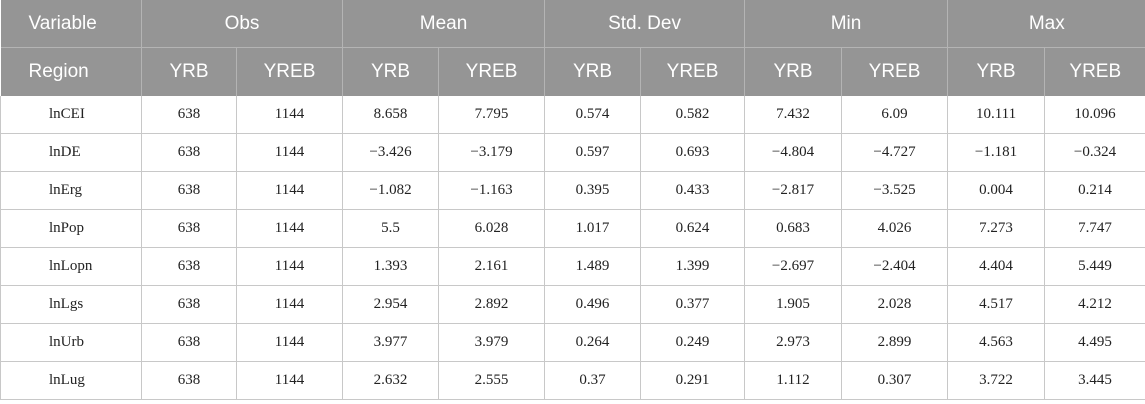 The height and width of the screenshot is (404, 1145). Describe the element at coordinates (996, 380) in the screenshot. I see `table-cell: 3.722` at that location.